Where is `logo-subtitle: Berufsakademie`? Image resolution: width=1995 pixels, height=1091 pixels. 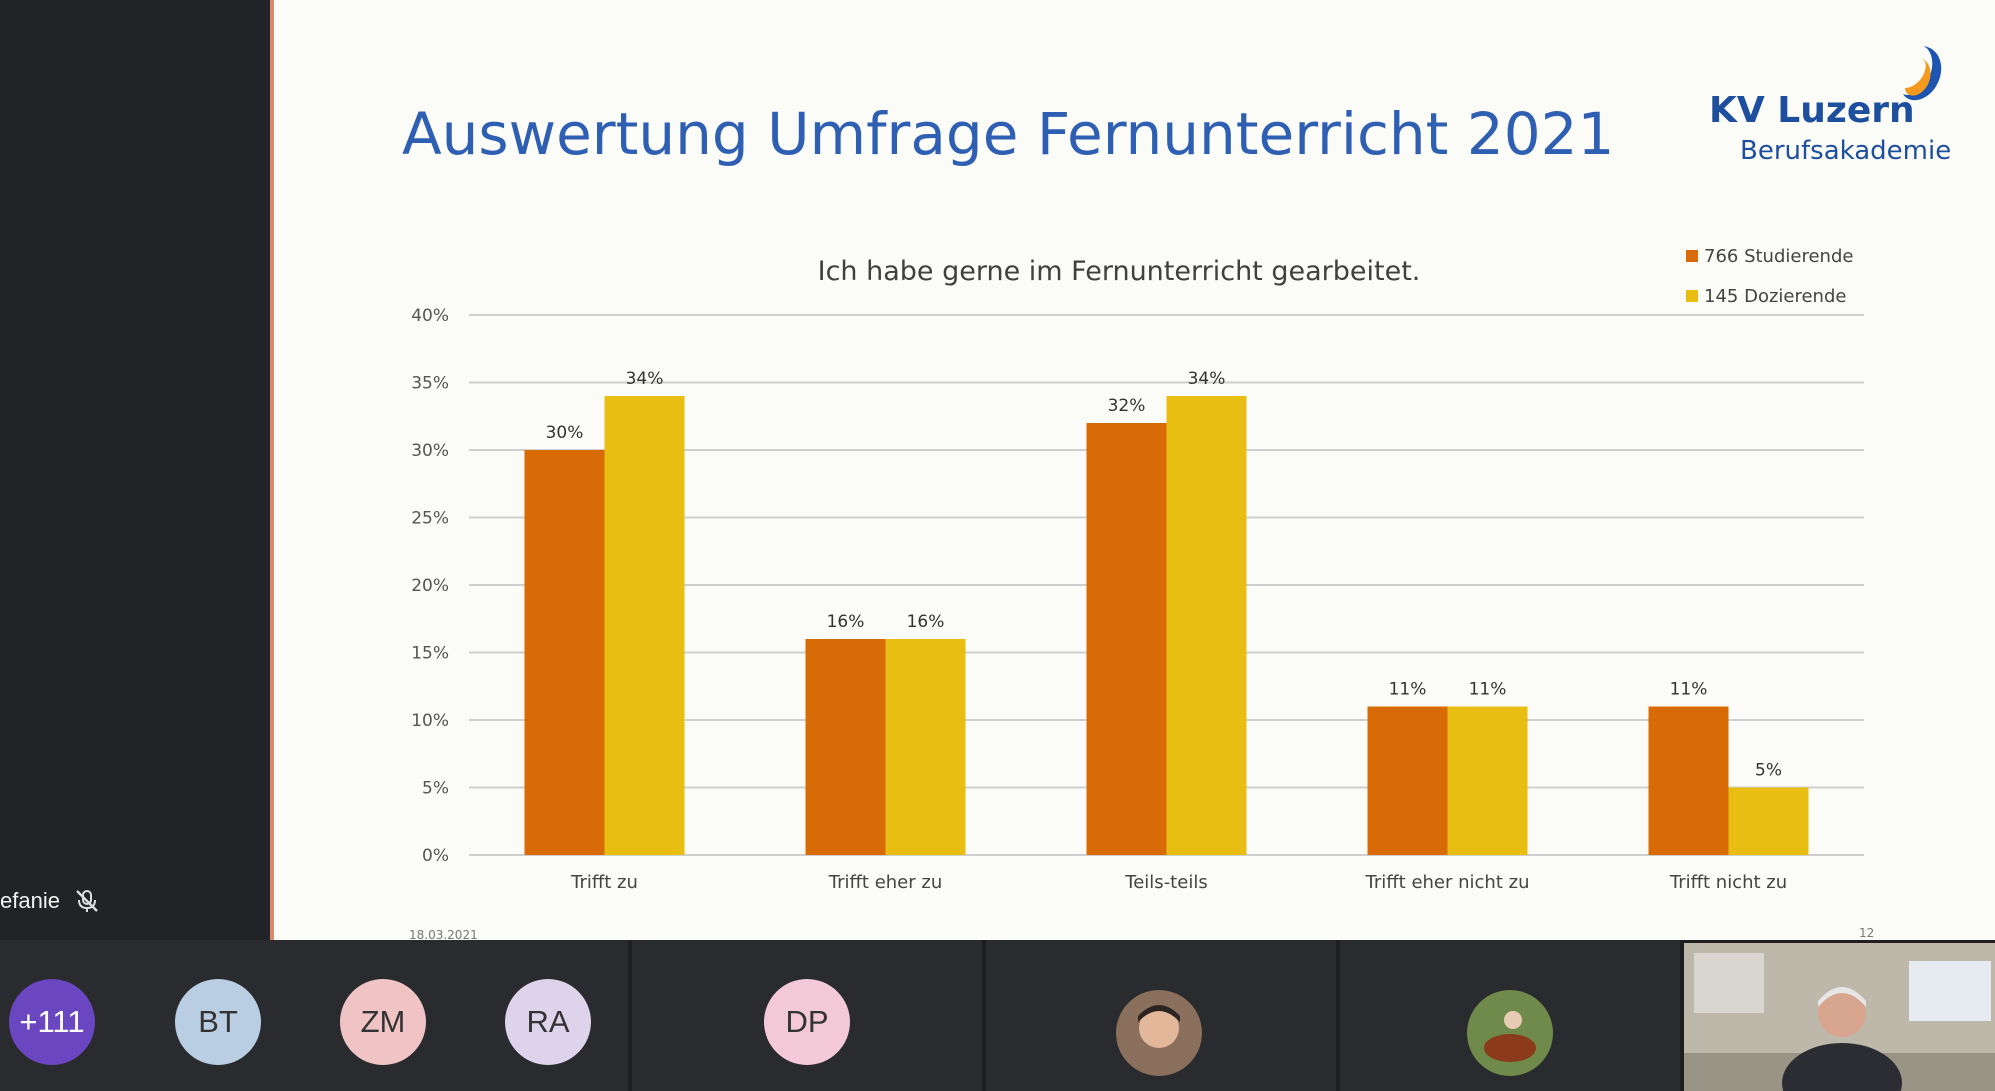 logo-subtitle: Berufsakademie is located at coordinates (1846, 151).